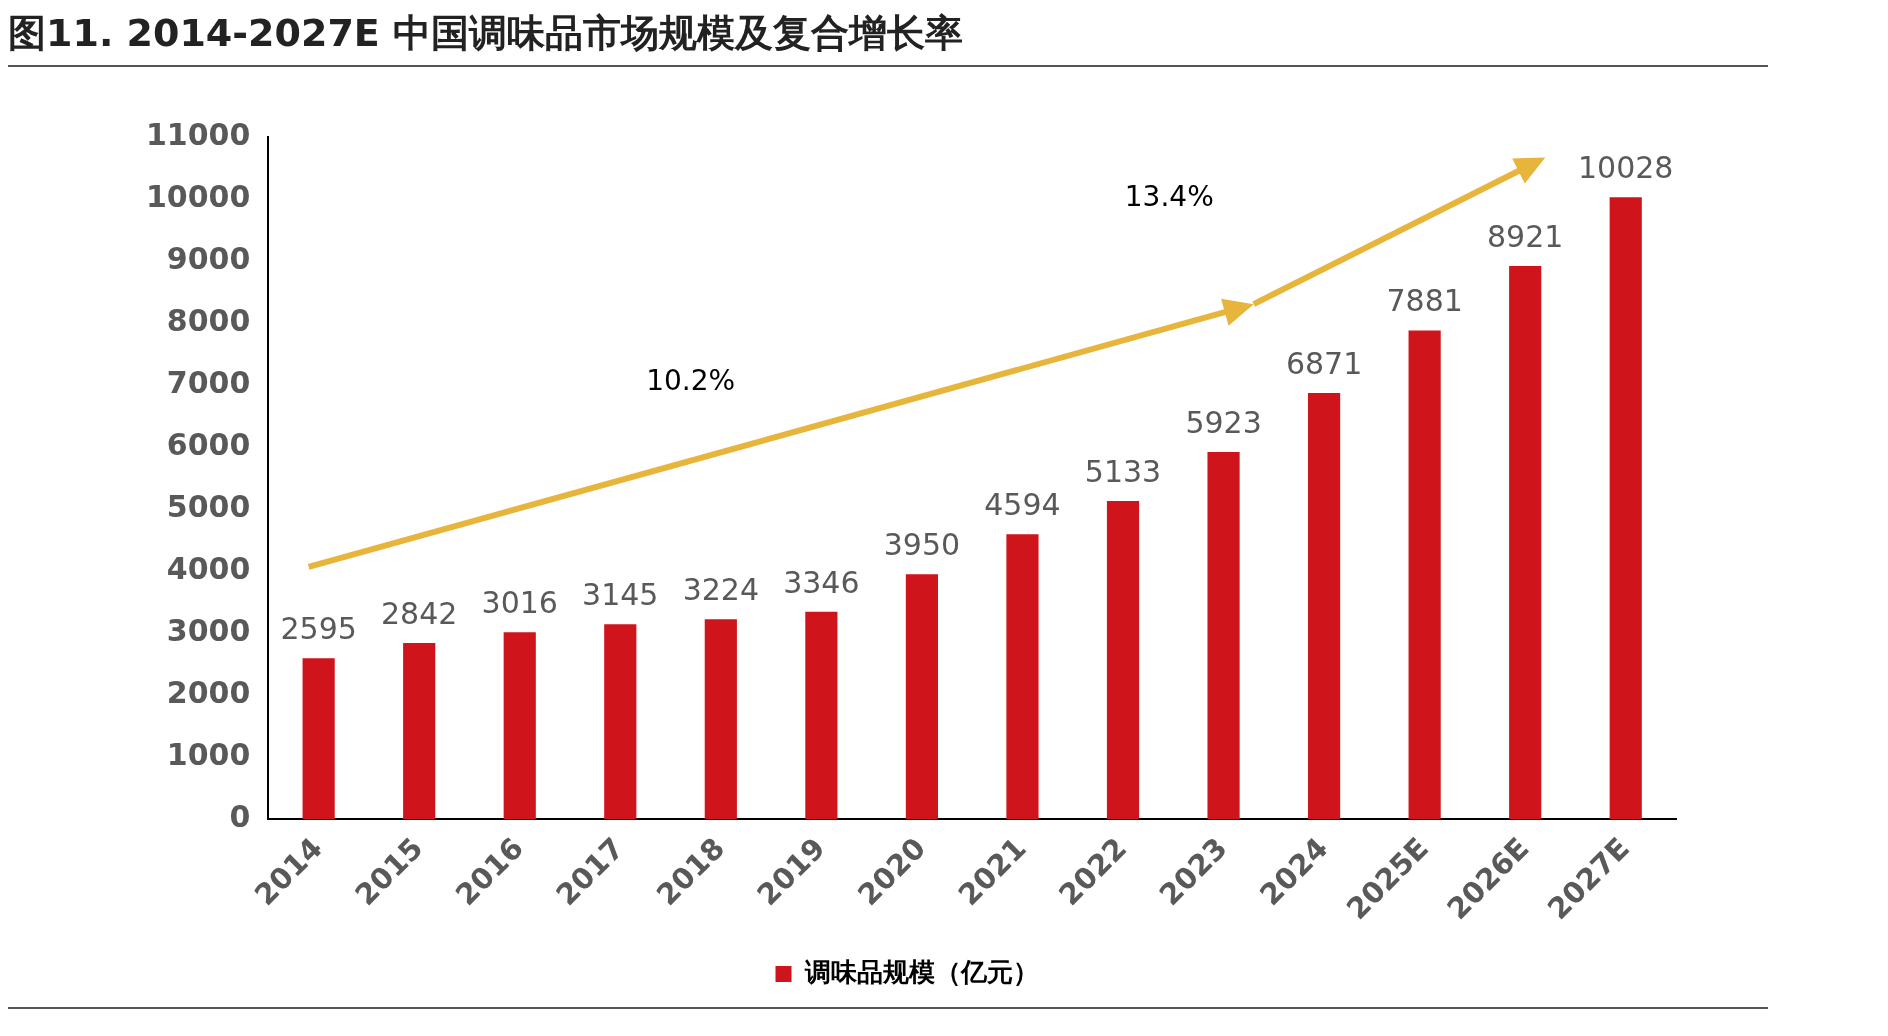 This screenshot has width=1888, height=1036. What do you see at coordinates (1424, 301) in the screenshot?
I see `data-label: 7881` at bounding box center [1424, 301].